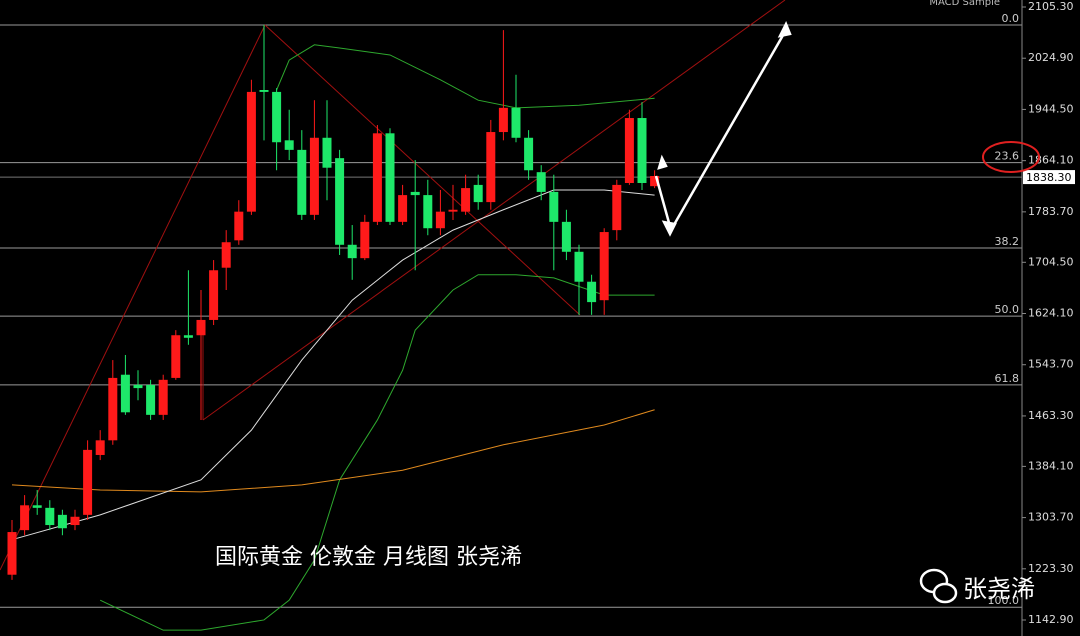 The height and width of the screenshot is (636, 1080). Describe the element at coordinates (1051, 465) in the screenshot. I see `y-tick-label: 1384.10` at that location.